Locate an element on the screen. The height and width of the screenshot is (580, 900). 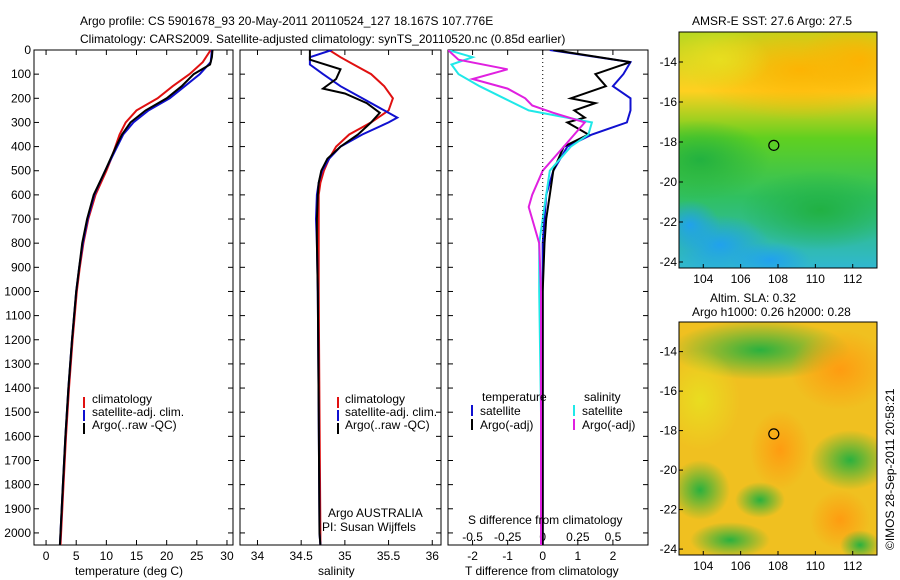
x-tick-label: 1 is located at coordinates (577, 556).